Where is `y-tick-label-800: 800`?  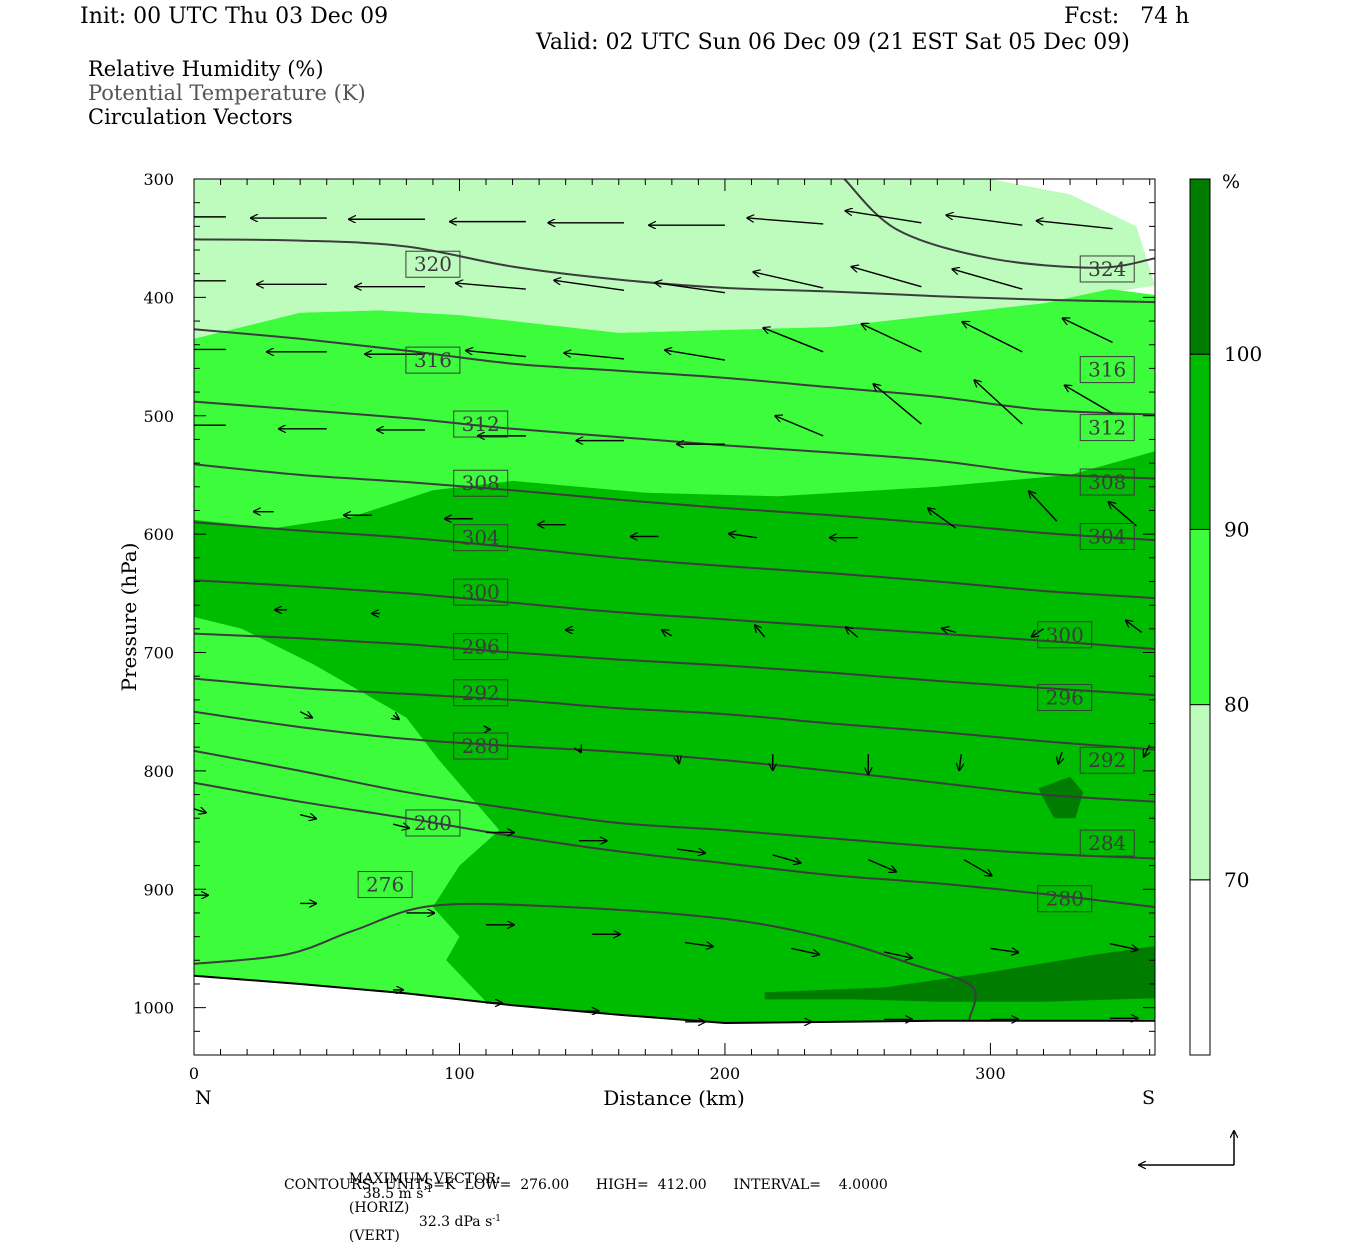
y-tick-label-800: 800 is located at coordinates (158, 771).